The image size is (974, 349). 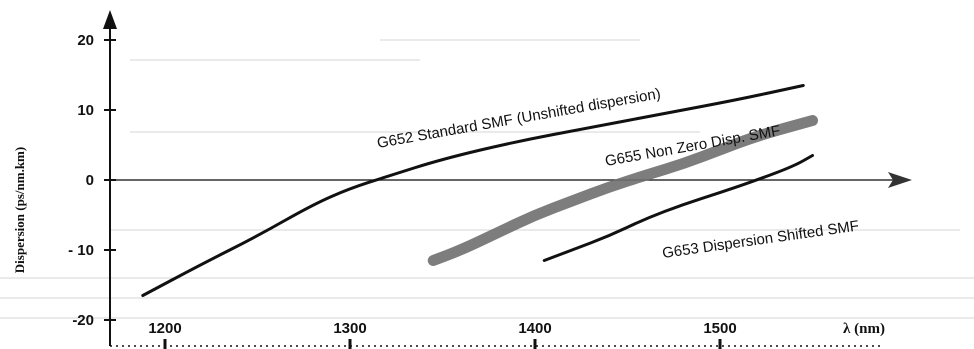 What do you see at coordinates (85, 110) in the screenshot?
I see `y-tick-label: 10` at bounding box center [85, 110].